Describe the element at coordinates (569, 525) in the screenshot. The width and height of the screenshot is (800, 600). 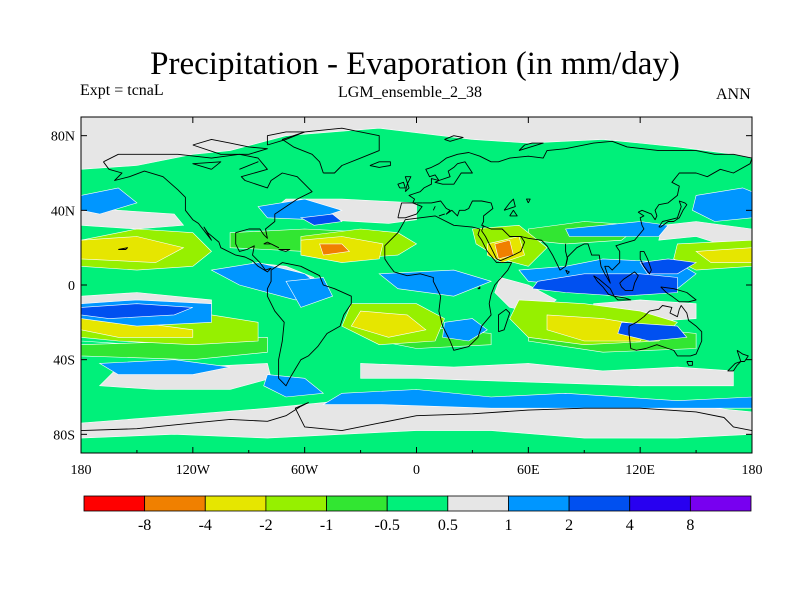
I see `colorbar-label: 2` at that location.